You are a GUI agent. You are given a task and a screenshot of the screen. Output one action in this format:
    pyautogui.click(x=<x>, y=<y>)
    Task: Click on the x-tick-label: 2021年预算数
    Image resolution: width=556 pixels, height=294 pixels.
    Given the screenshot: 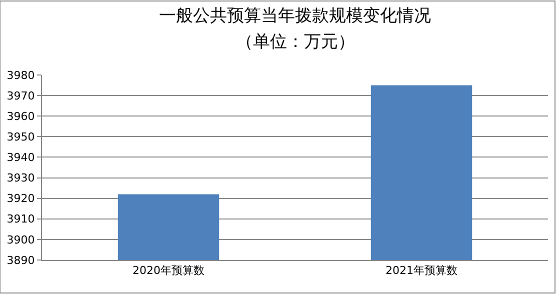 What is the action you would take?
    pyautogui.click(x=422, y=271)
    